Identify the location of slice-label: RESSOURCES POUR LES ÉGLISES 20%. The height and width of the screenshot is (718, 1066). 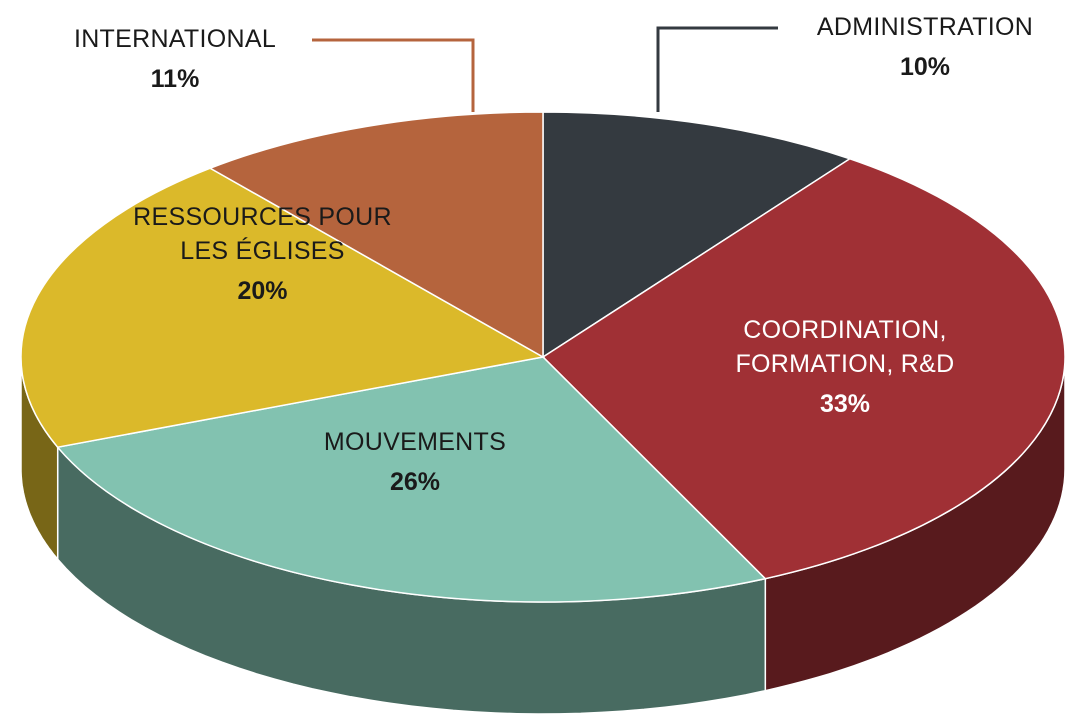
(262, 254).